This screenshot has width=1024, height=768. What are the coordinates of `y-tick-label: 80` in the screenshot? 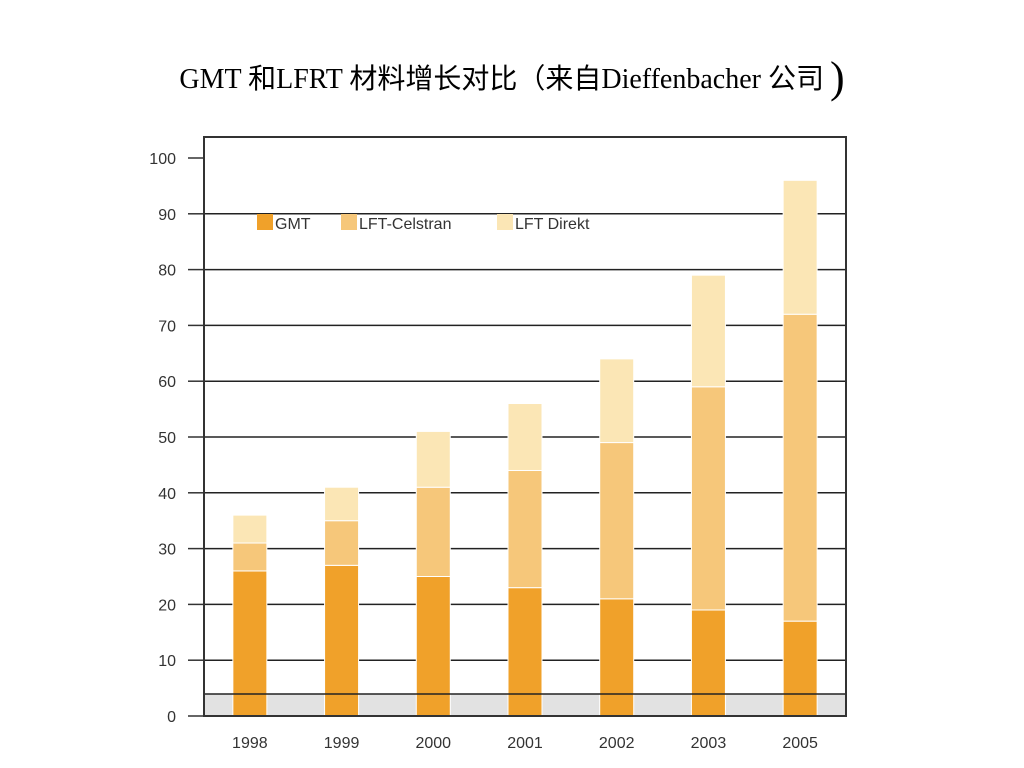 It's located at (167, 271).